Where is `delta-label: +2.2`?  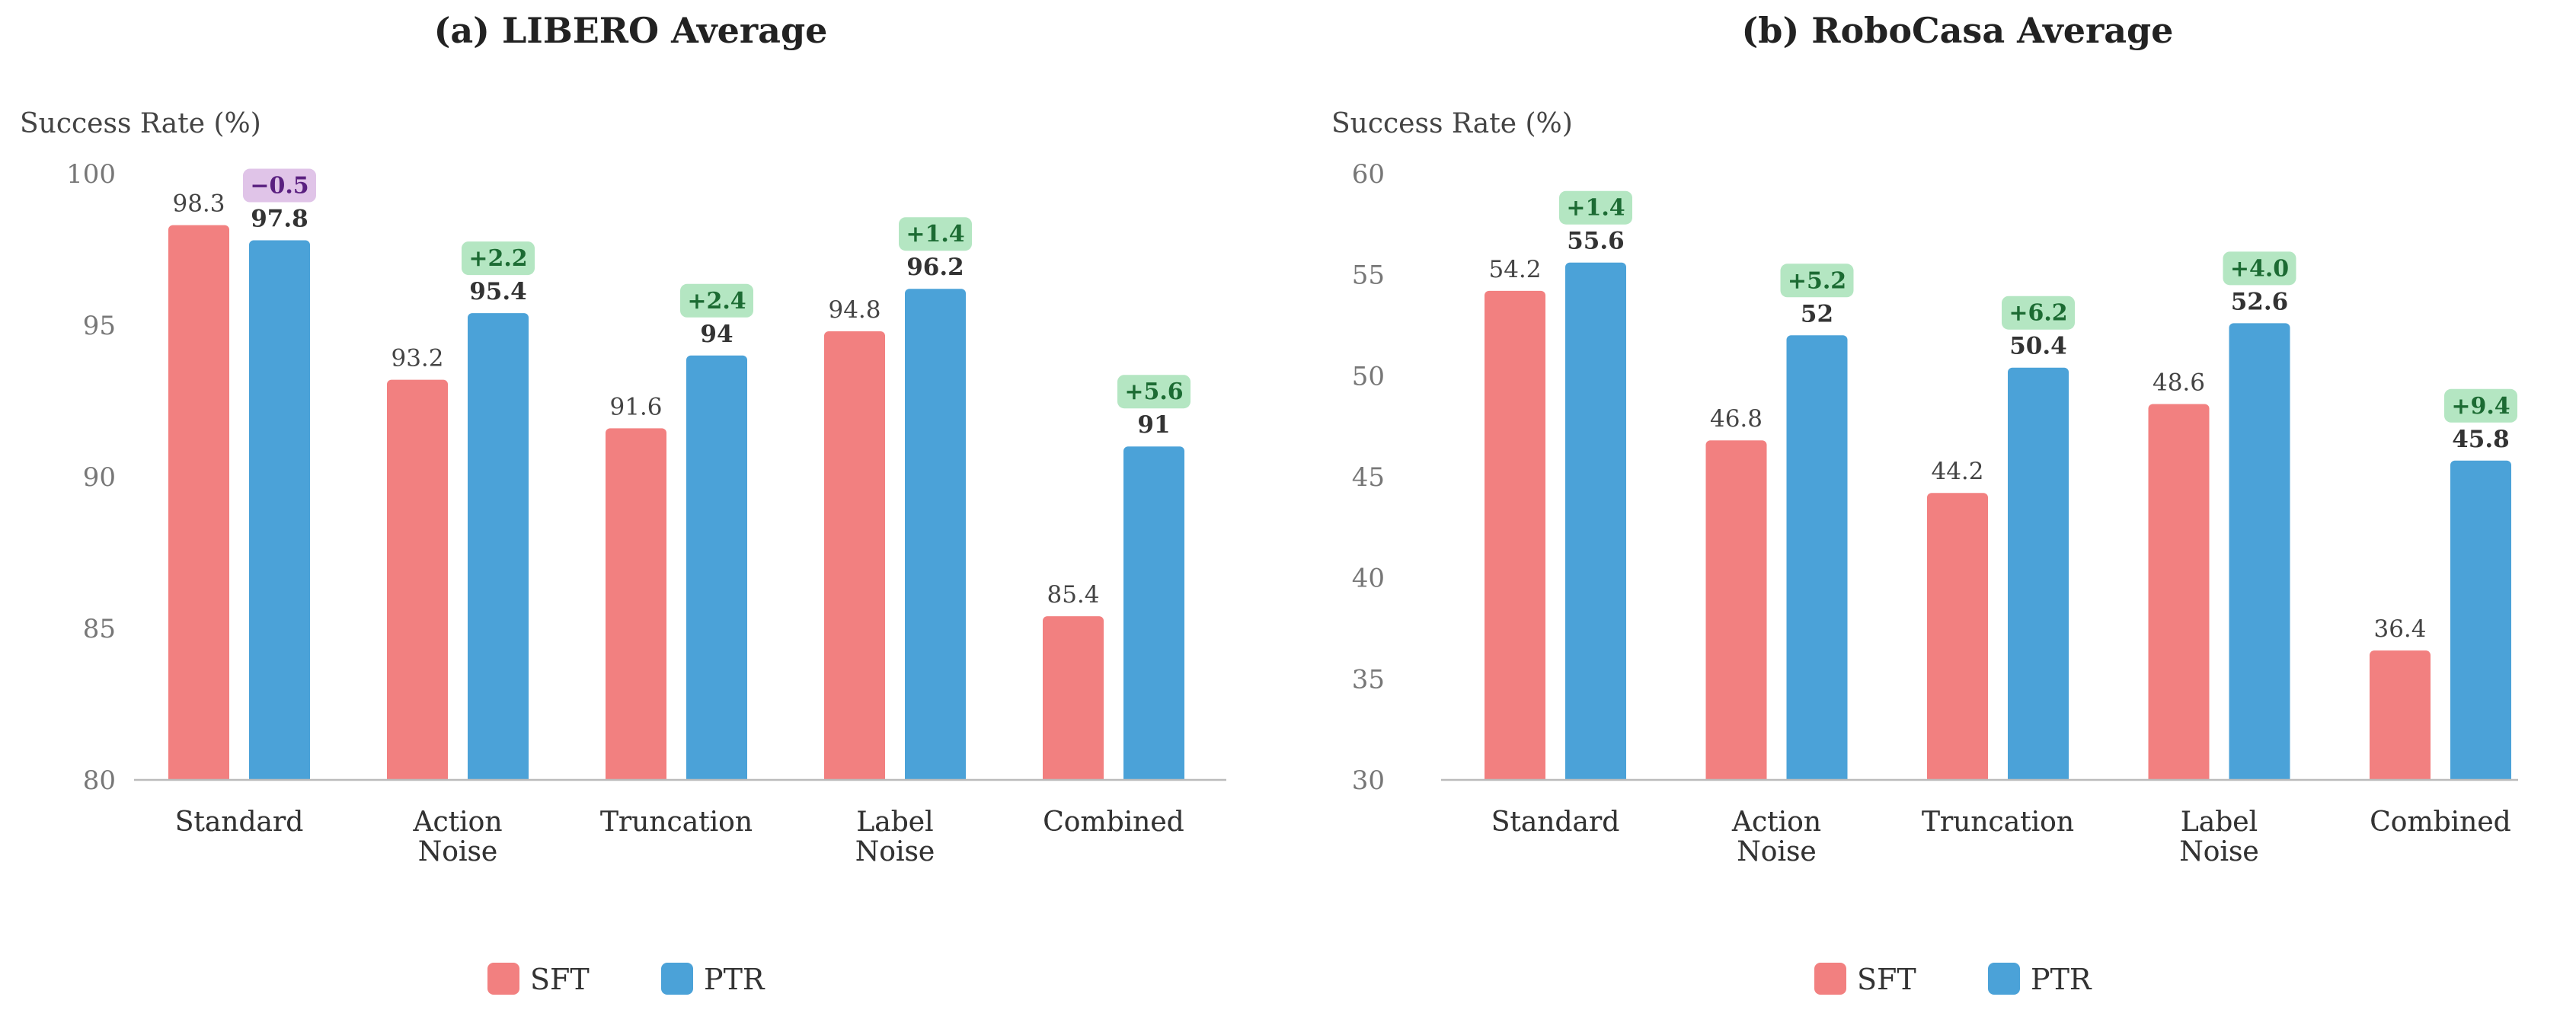 delta-label: +2.2 is located at coordinates (497, 259).